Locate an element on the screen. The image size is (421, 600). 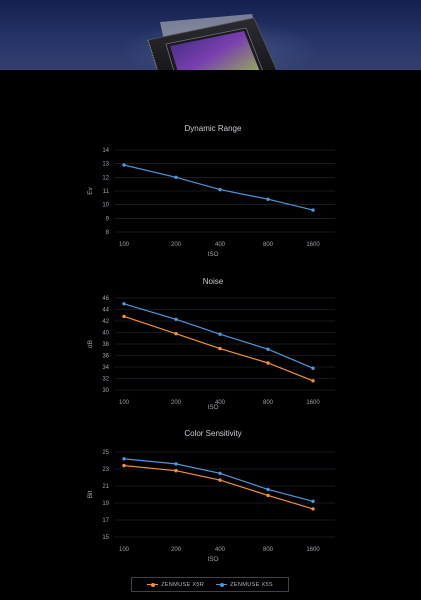
color-sensitivity-xtick-label: 1600 is located at coordinates (313, 550).